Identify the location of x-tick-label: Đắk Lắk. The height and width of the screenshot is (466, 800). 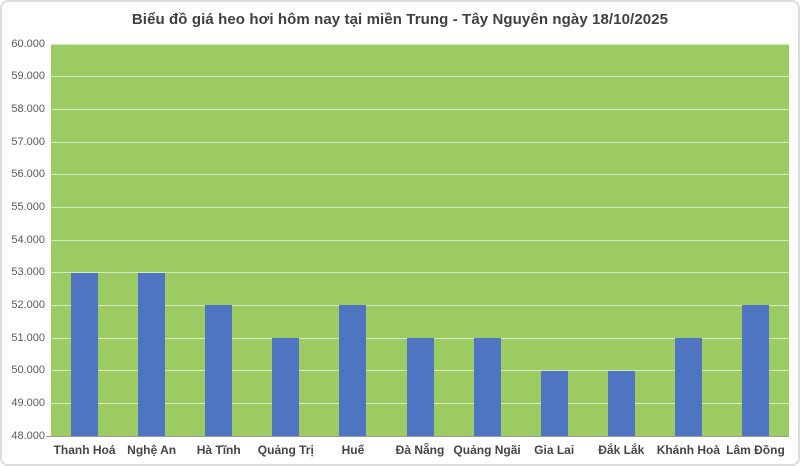
(621, 450).